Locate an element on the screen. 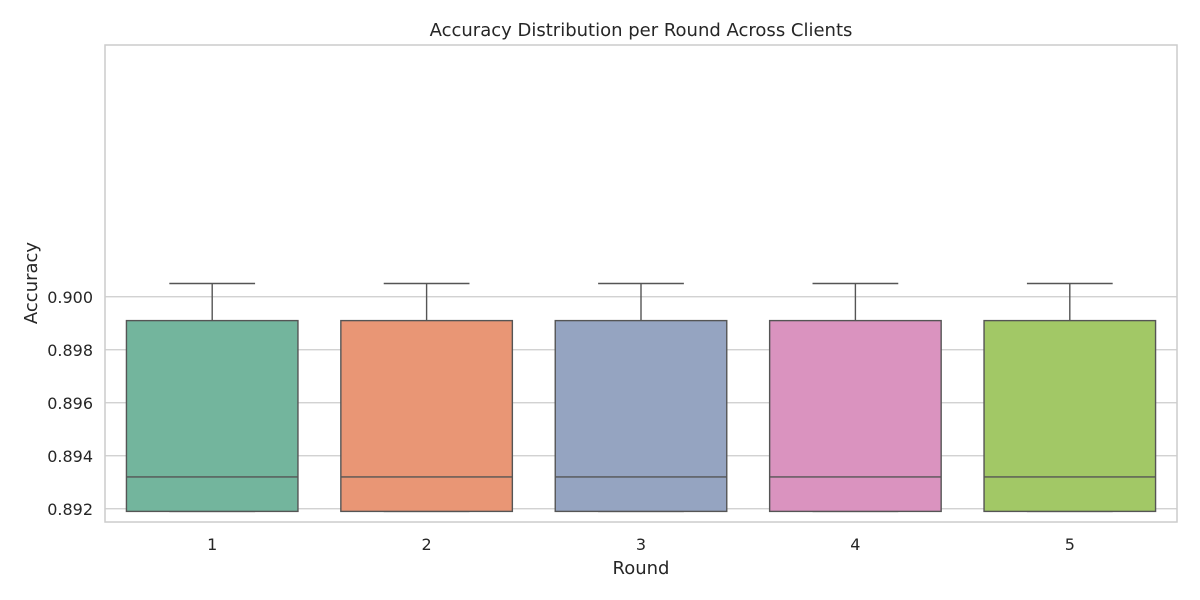 This screenshot has height=600, width=1200. x-axis-ticks: 1 2 3 4 5 is located at coordinates (641, 544).